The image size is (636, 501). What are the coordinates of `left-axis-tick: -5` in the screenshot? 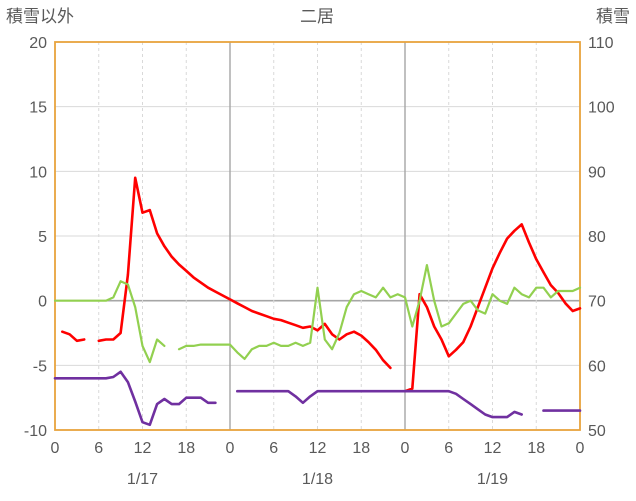 It's located at (40, 366).